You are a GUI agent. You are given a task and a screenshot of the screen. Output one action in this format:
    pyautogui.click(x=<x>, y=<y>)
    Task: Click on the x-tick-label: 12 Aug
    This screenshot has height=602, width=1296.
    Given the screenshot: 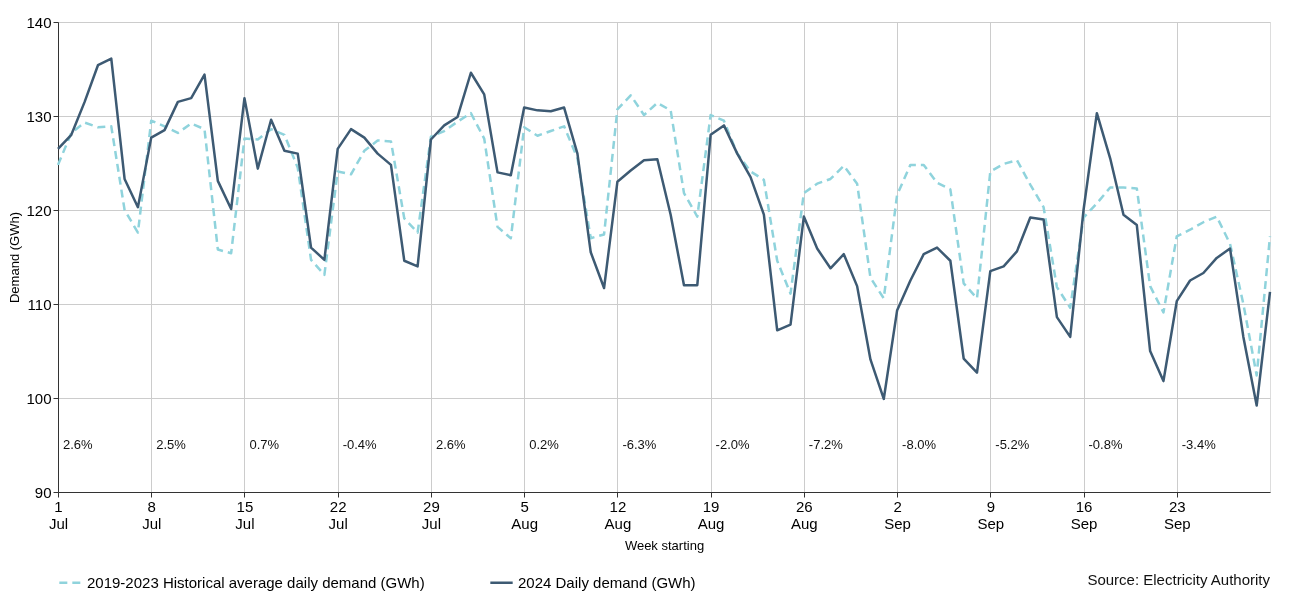 What is the action you would take?
    pyautogui.click(x=618, y=514)
    